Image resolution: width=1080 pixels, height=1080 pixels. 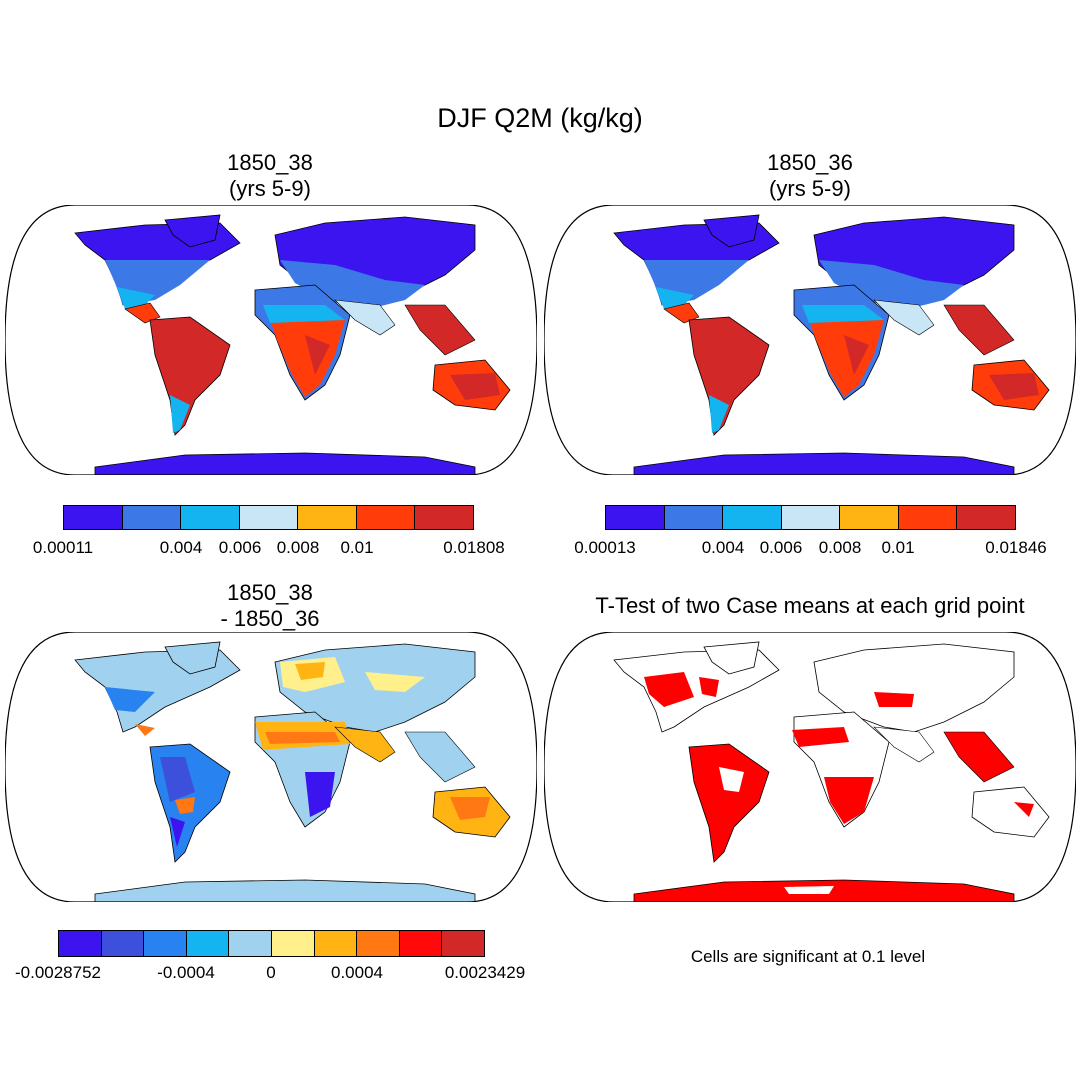 I want to click on figure-title: DJF Q2M (kg/kg), so click(x=540, y=118).